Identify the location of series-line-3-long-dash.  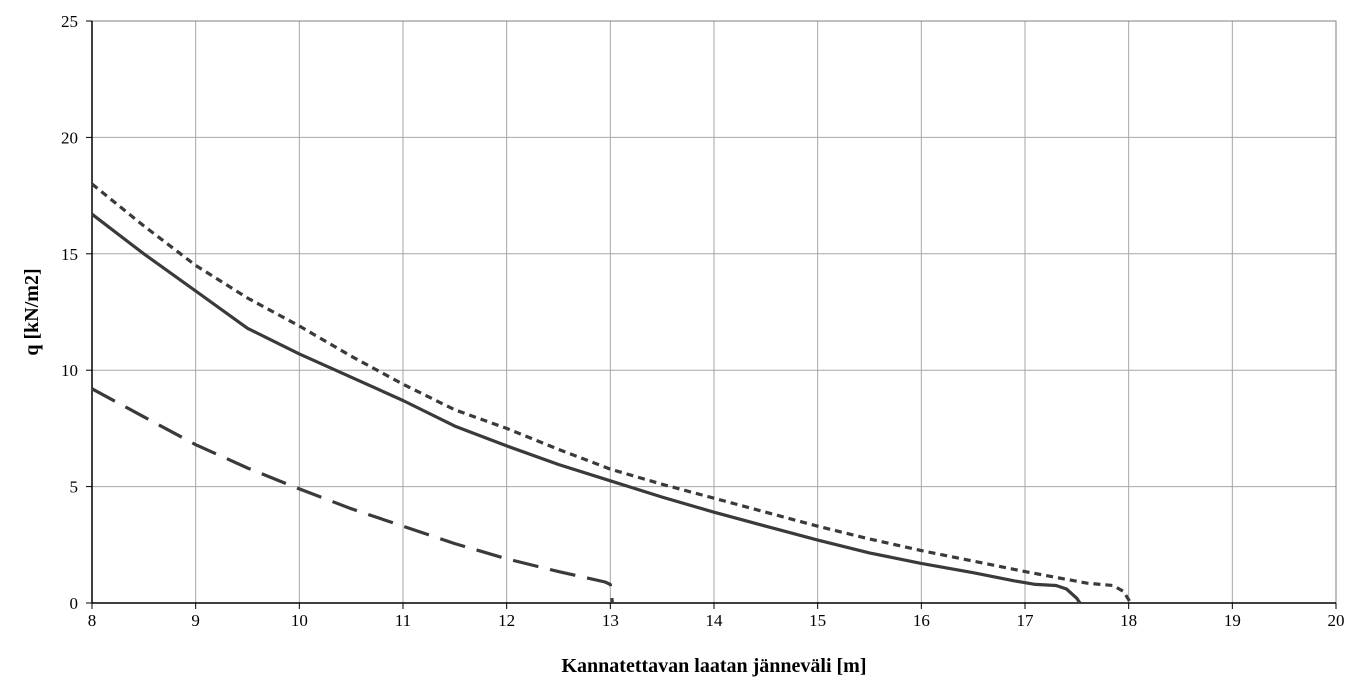
(352, 495).